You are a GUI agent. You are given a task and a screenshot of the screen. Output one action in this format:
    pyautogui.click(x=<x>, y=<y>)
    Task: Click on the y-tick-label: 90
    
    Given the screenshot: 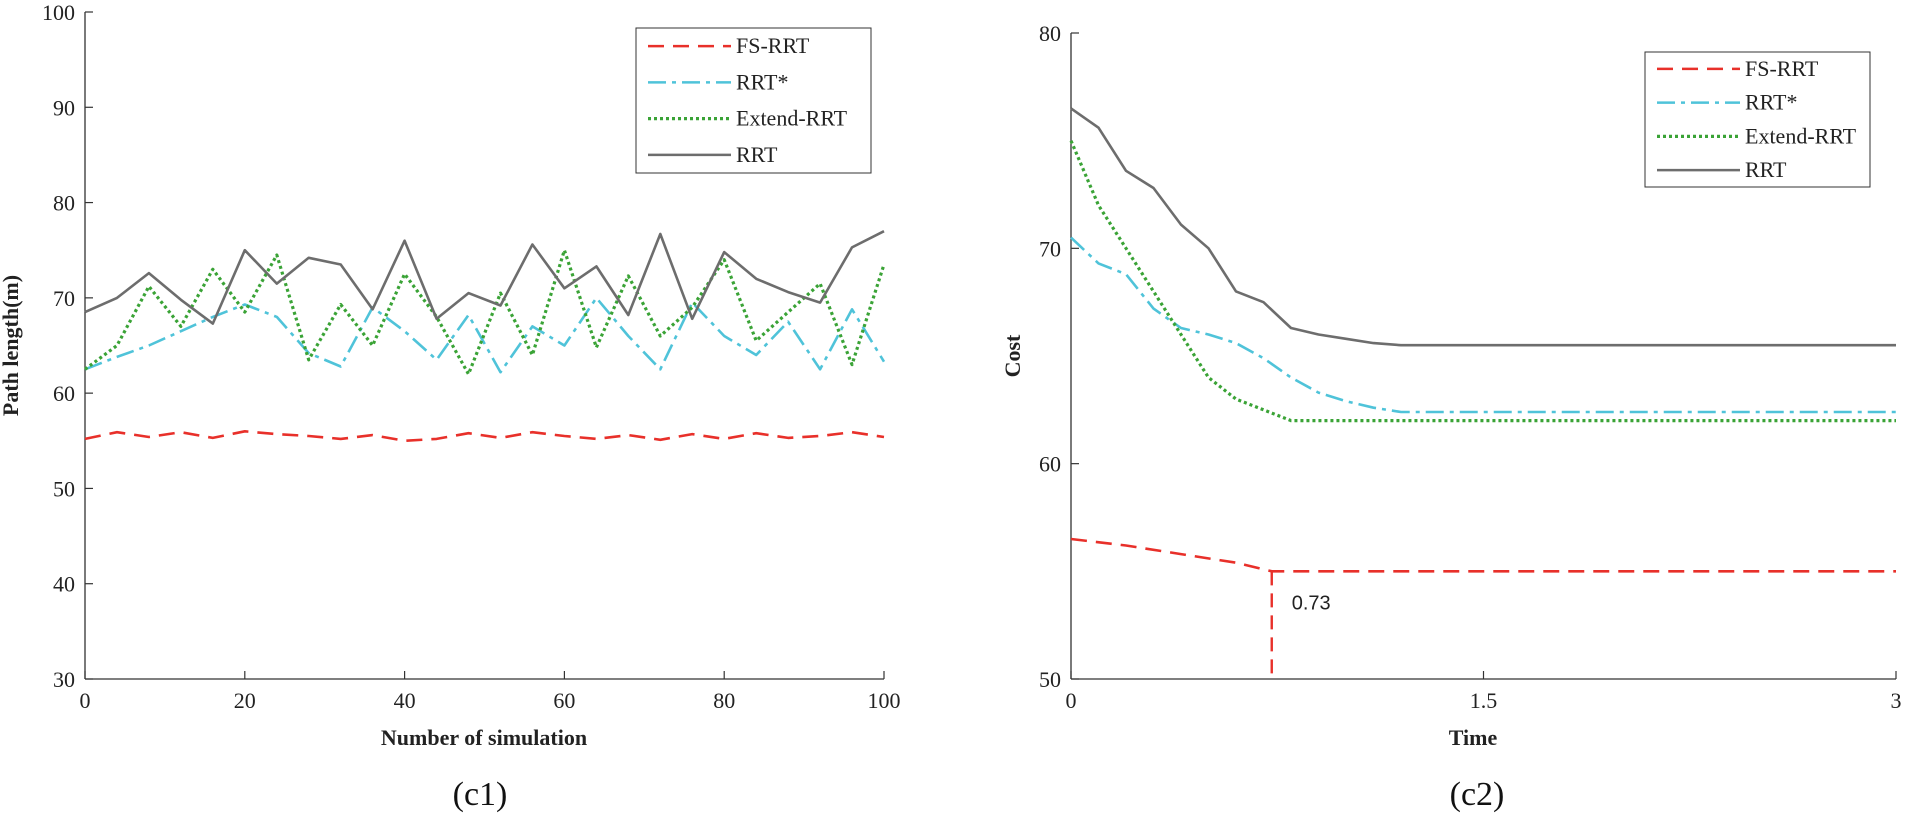 What is the action you would take?
    pyautogui.click(x=64, y=107)
    